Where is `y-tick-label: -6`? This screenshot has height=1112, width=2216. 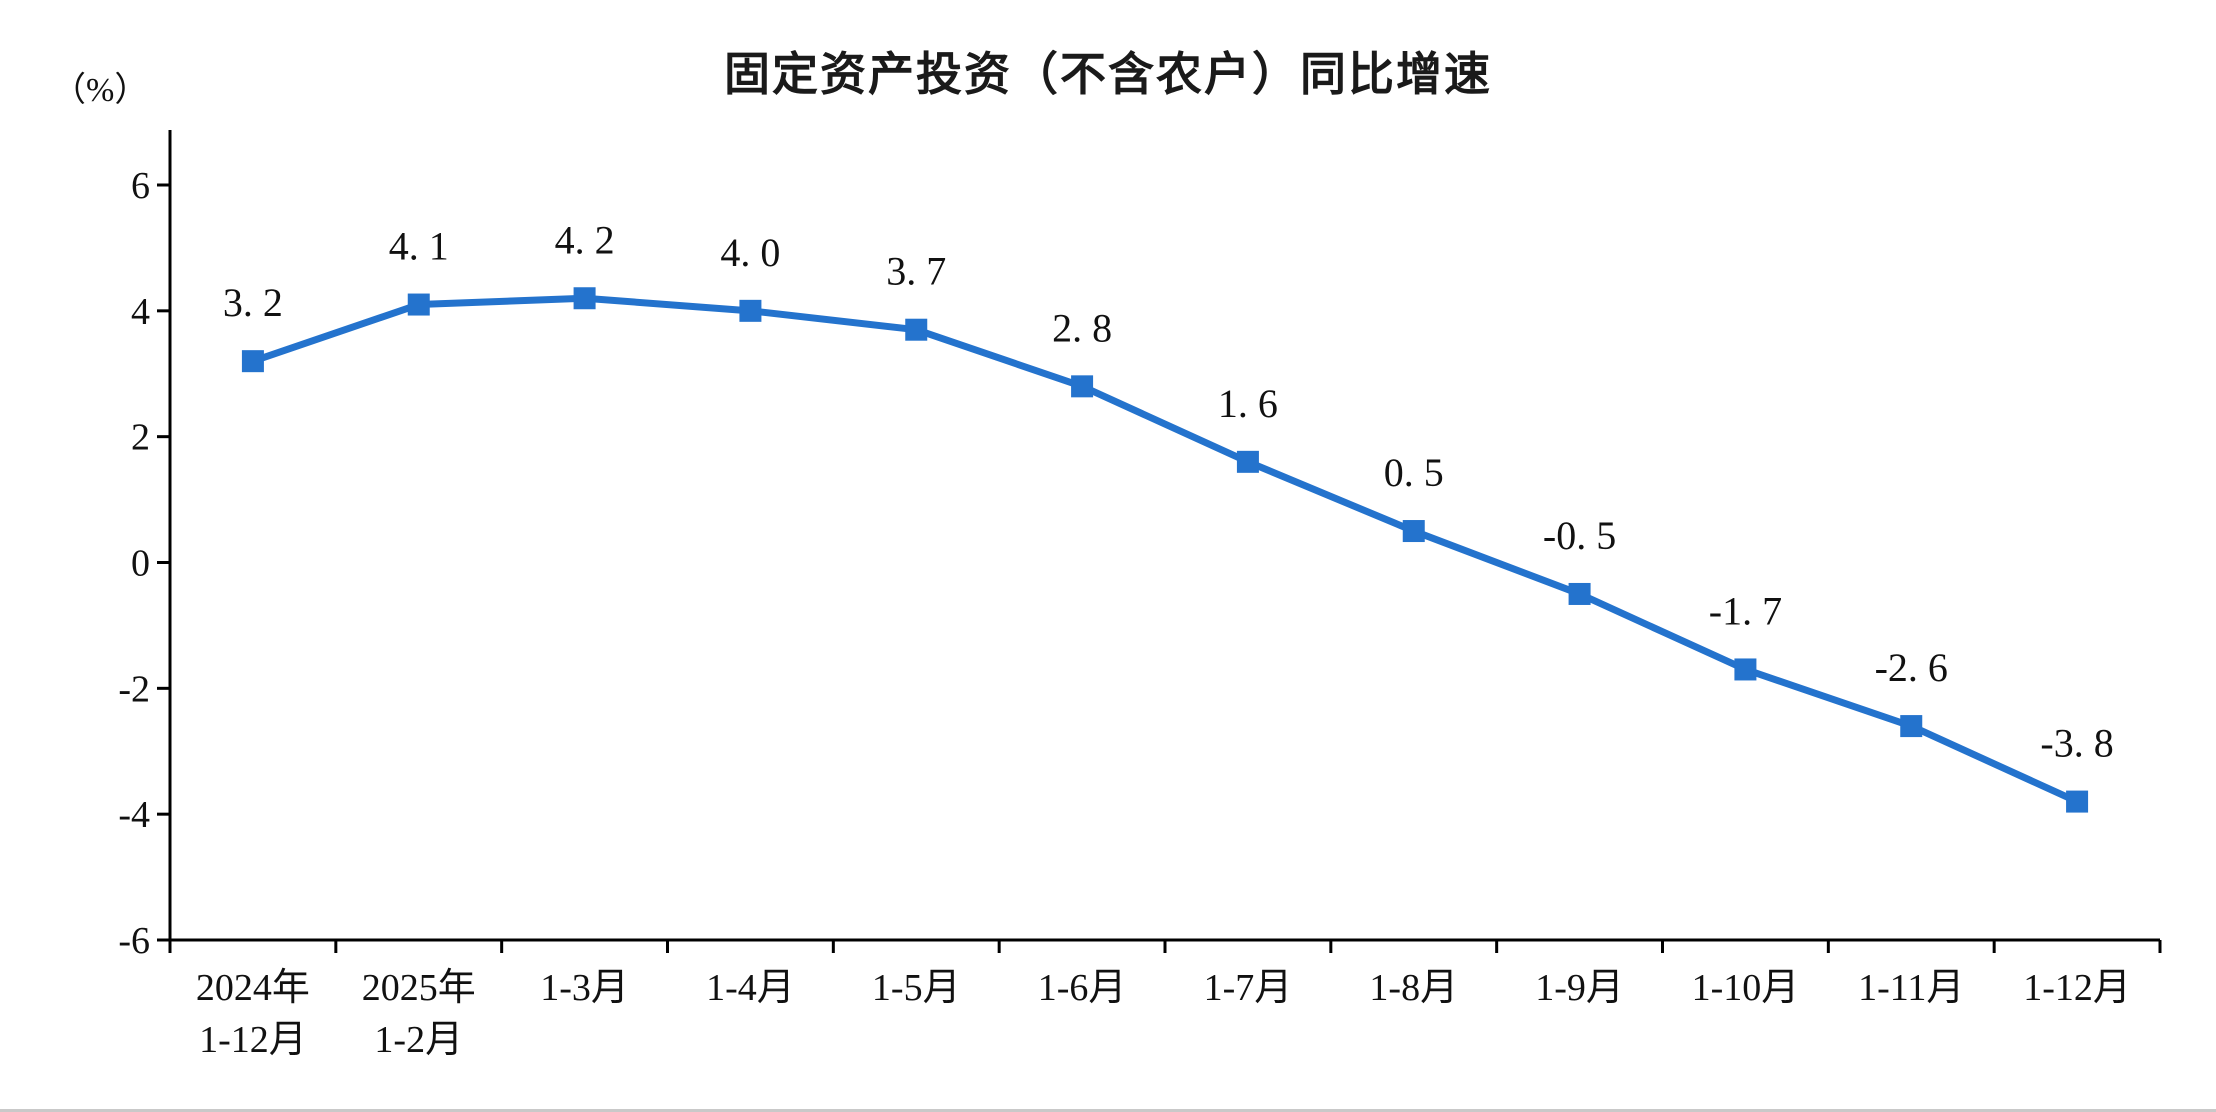
y-tick-label: -6 is located at coordinates (134, 941).